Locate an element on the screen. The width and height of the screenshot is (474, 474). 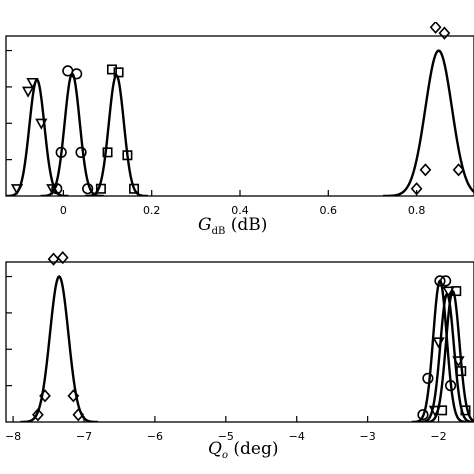
gaussian-fit-curve-triangle-down is located at coordinates (37, 137).